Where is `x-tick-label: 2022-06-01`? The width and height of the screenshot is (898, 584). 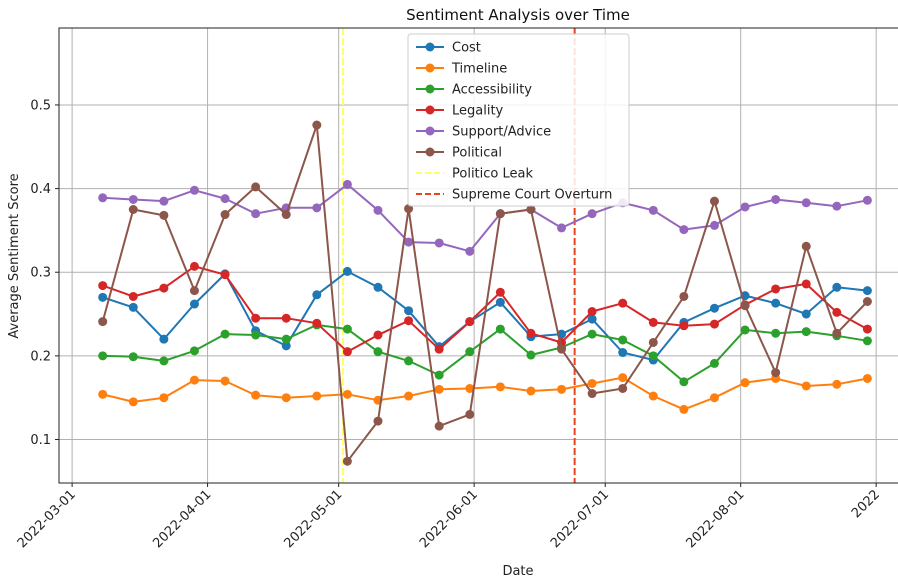 x-tick-label: 2022-06-01 is located at coordinates (449, 519).